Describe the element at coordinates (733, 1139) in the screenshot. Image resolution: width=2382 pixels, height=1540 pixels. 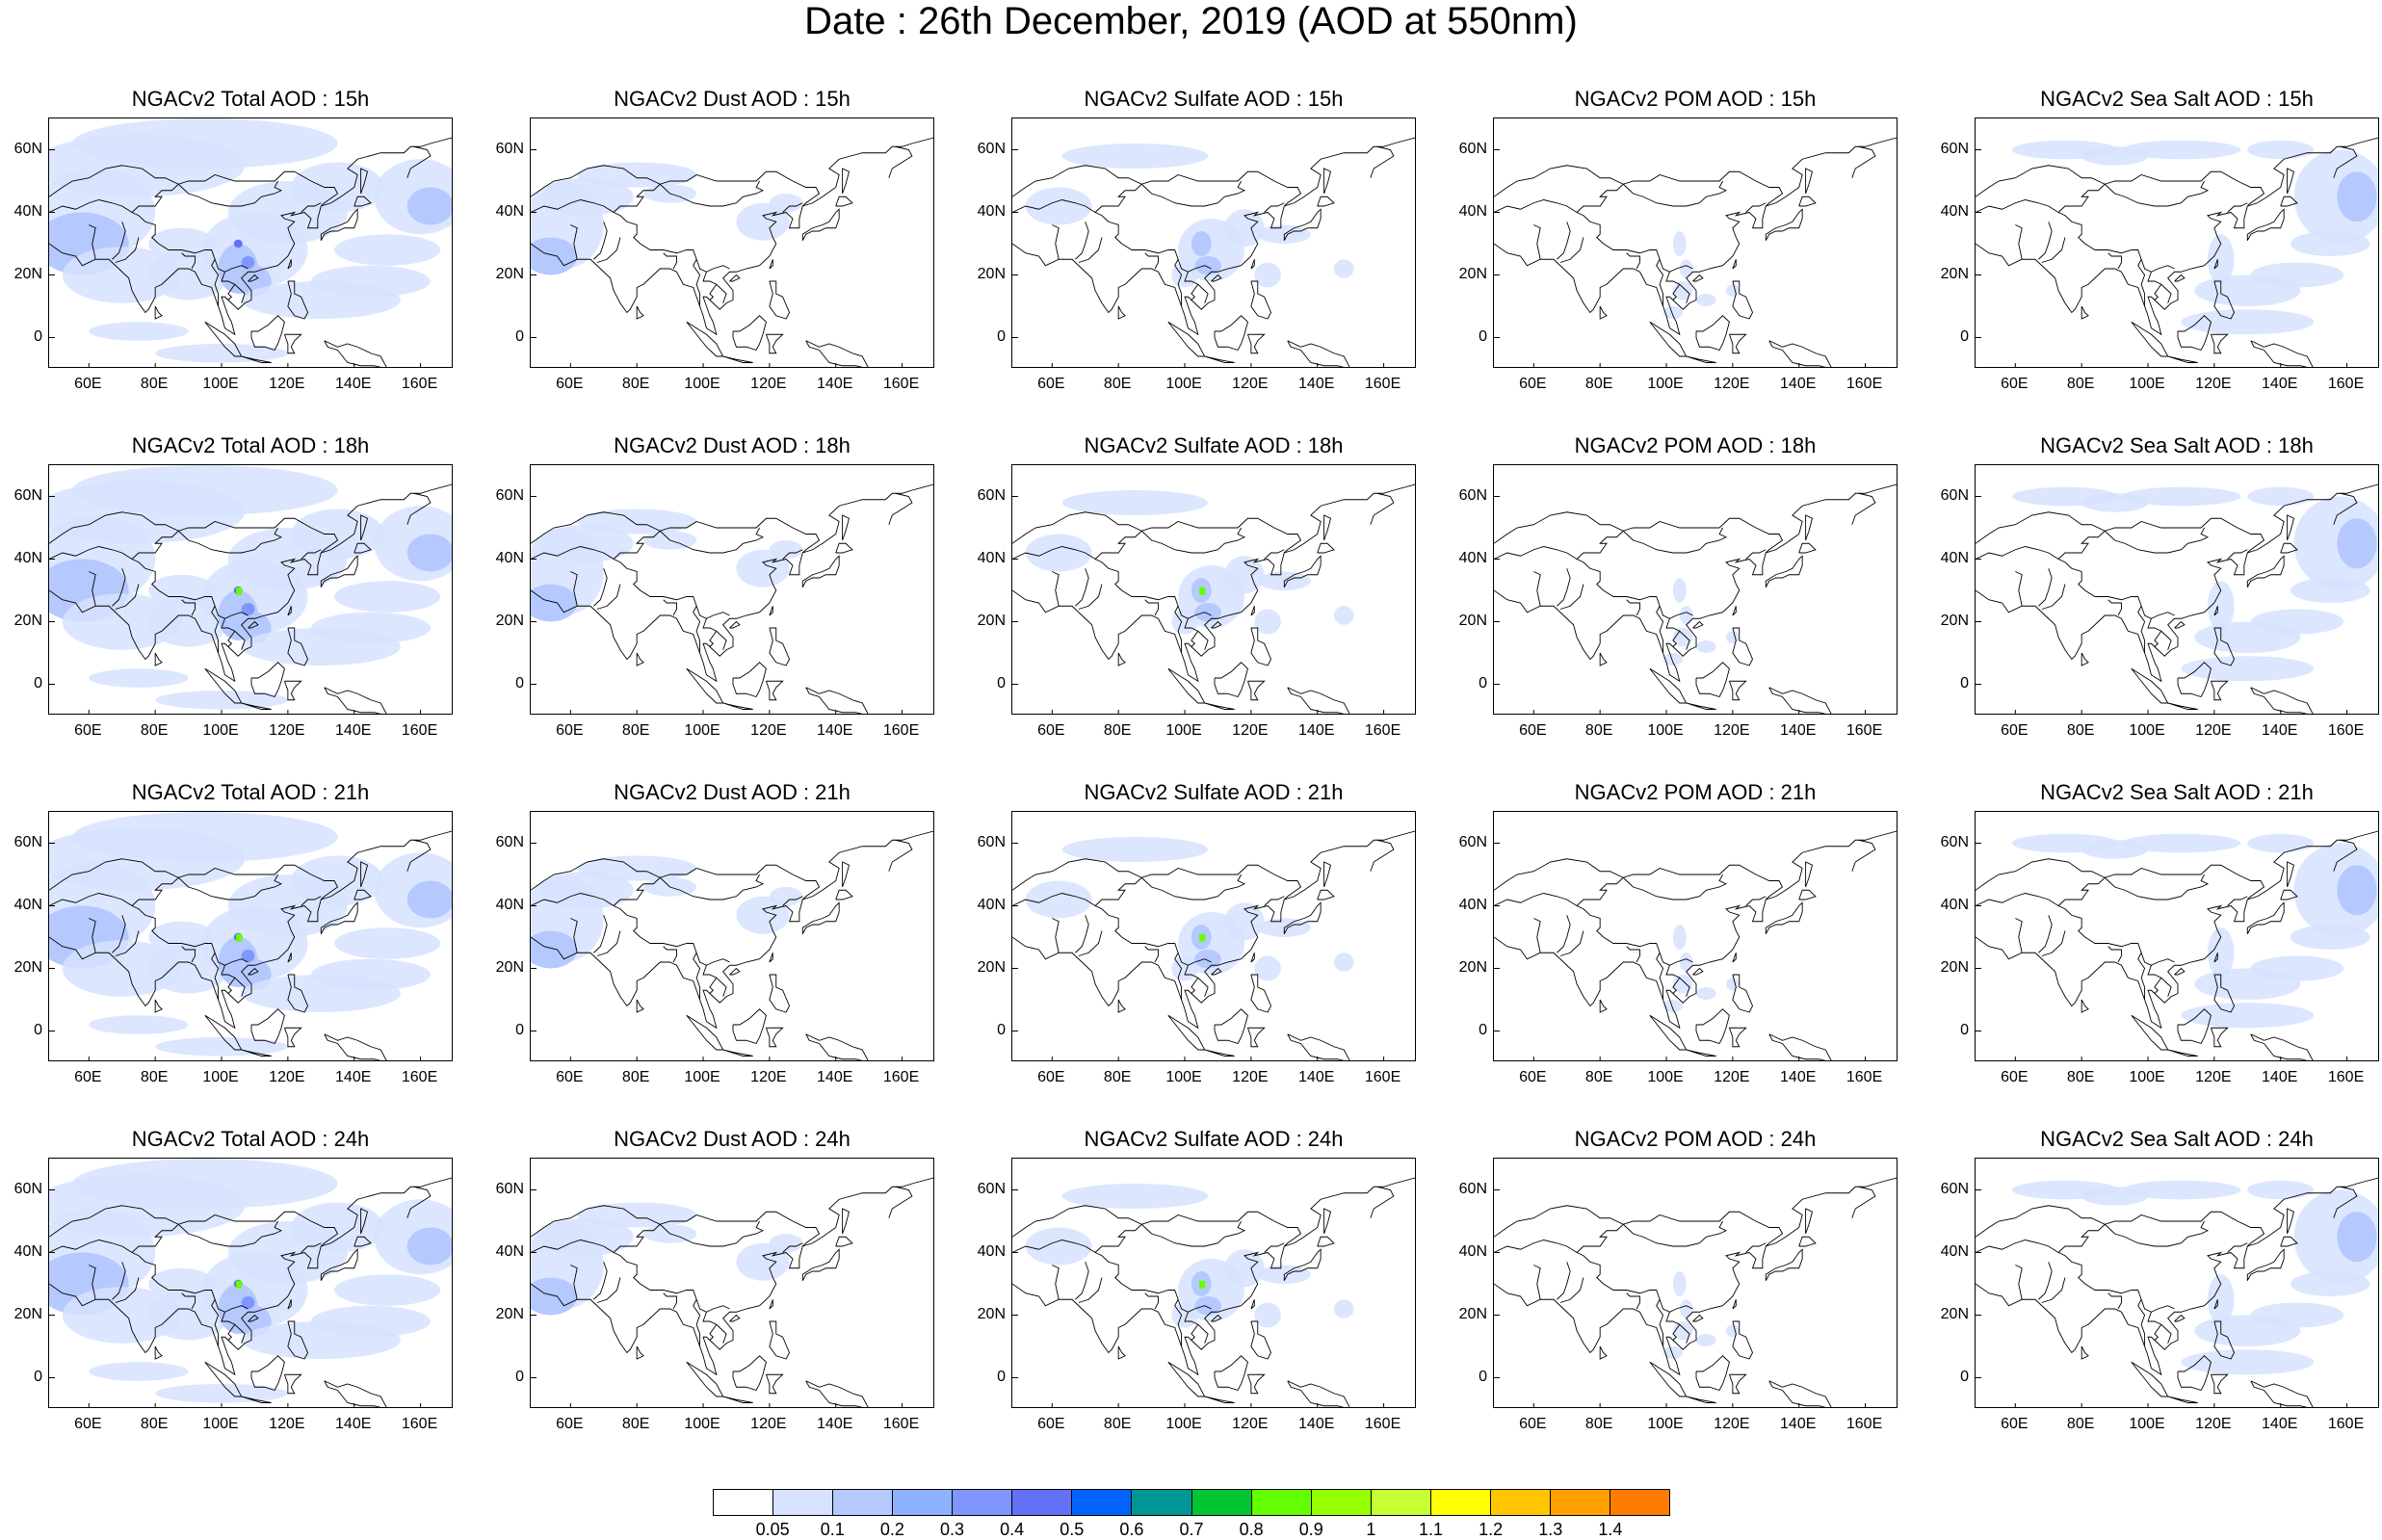
I see `panel-title: NGACv2 Dust AOD : 24h` at that location.